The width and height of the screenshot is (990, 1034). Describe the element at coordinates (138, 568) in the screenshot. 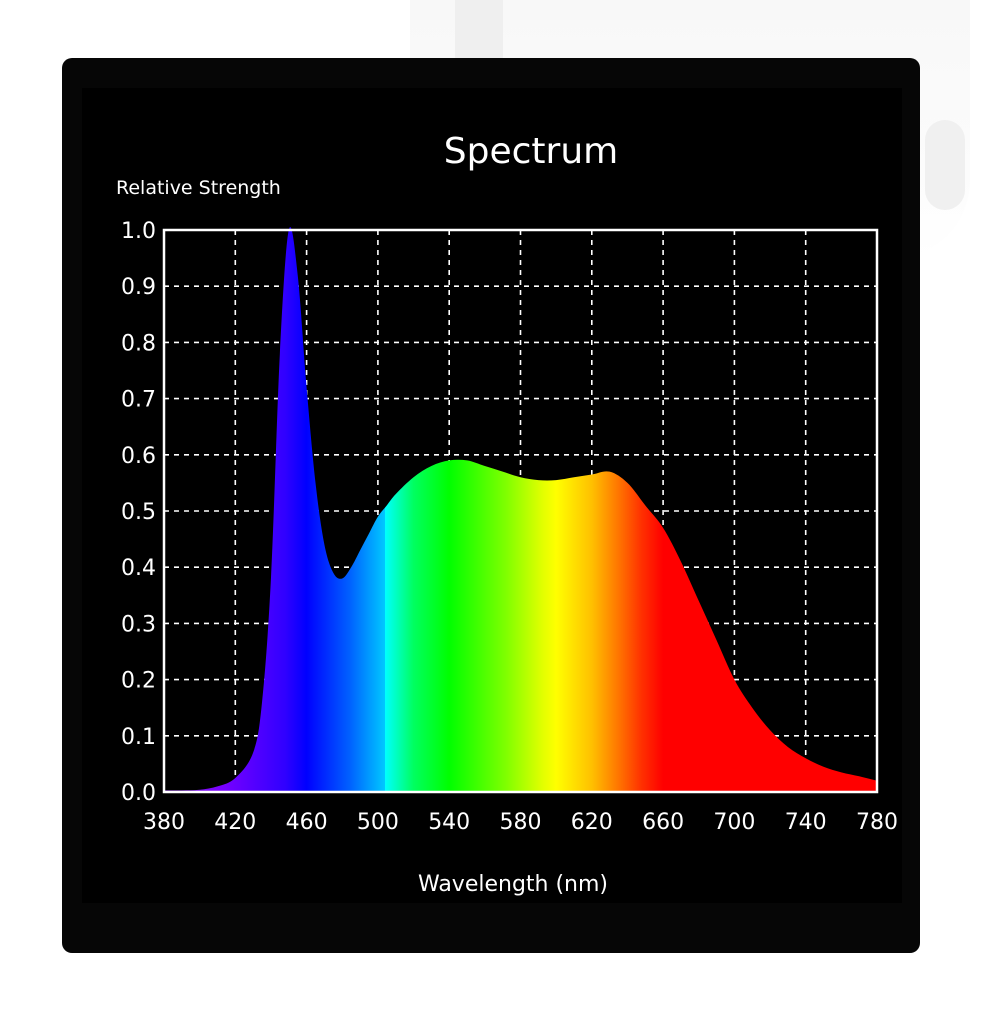

I see `y-tick-label: 0.4` at that location.